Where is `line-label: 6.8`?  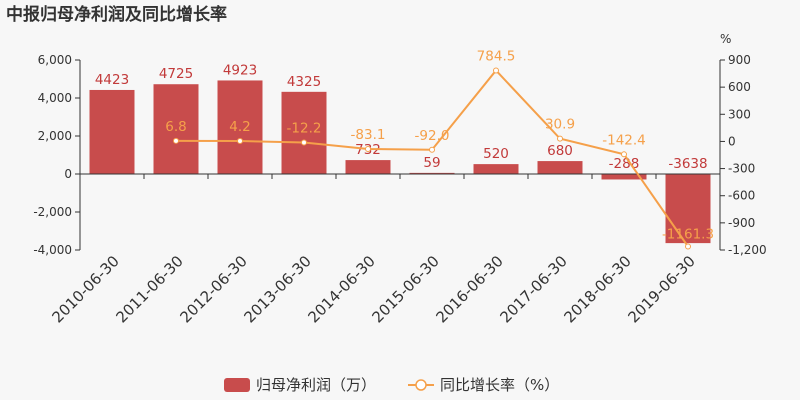
line-label: 6.8 is located at coordinates (175, 127).